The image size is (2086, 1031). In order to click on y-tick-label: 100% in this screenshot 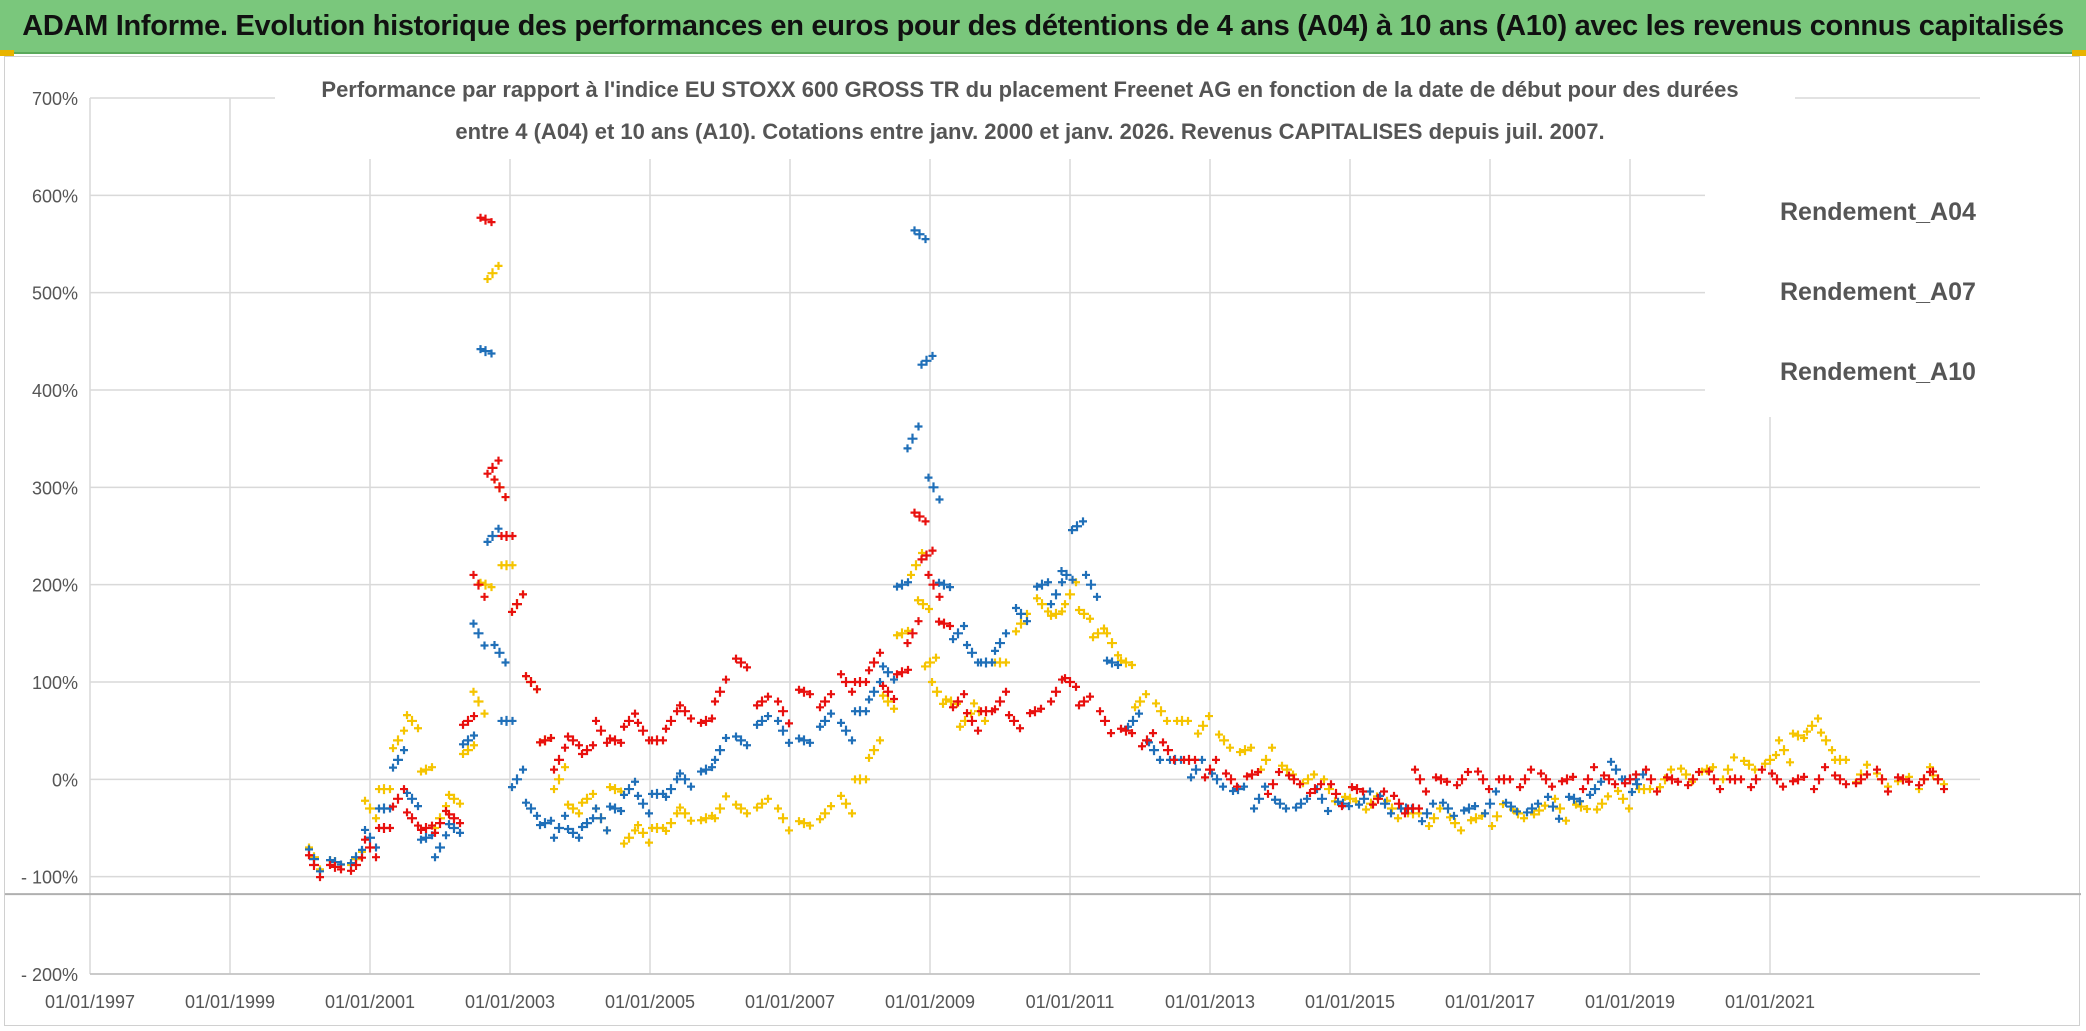, I will do `click(55, 683)`.